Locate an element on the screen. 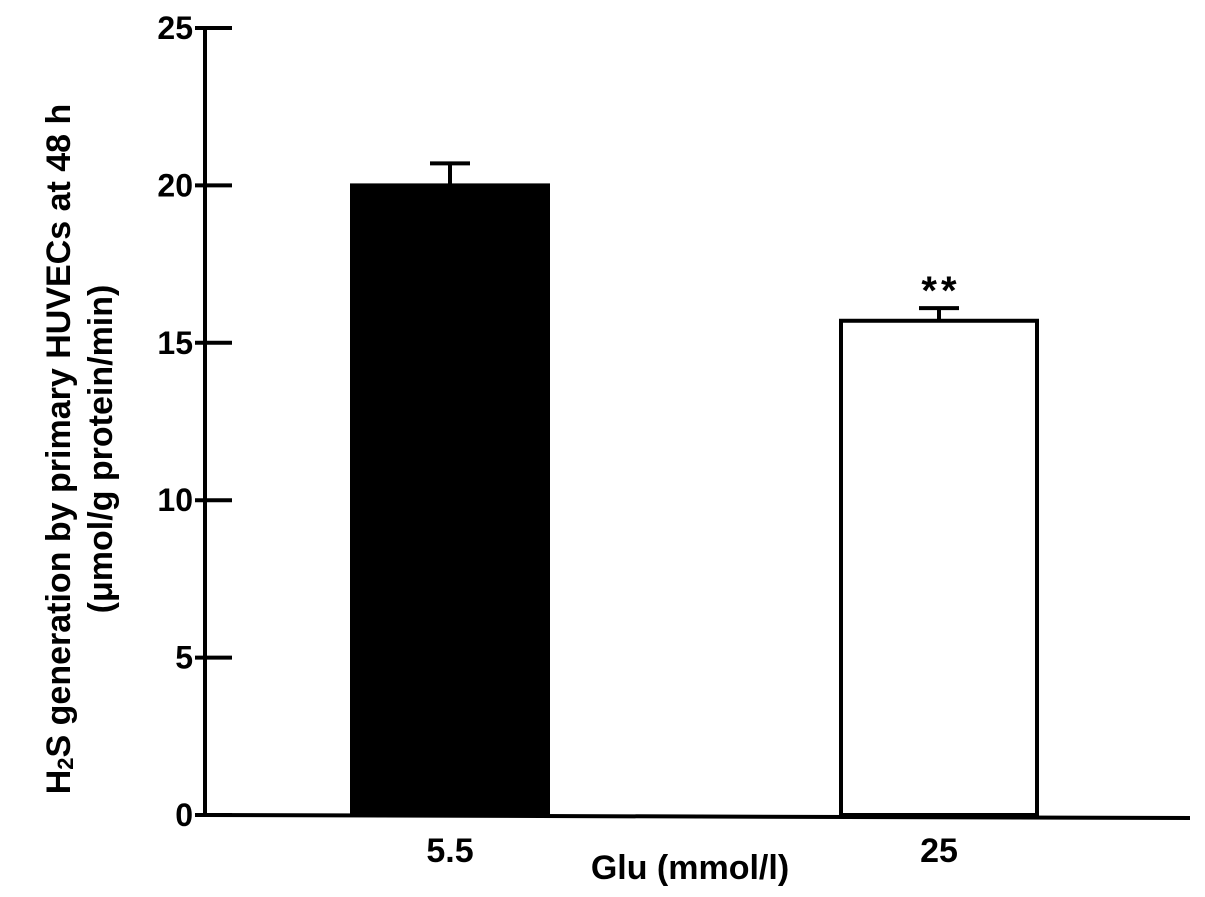 The height and width of the screenshot is (897, 1205). y-tick-label: 0 is located at coordinates (184, 815).